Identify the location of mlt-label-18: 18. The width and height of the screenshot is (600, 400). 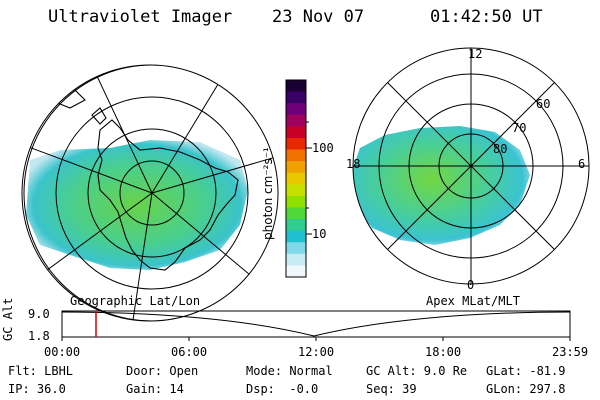
(353, 164).